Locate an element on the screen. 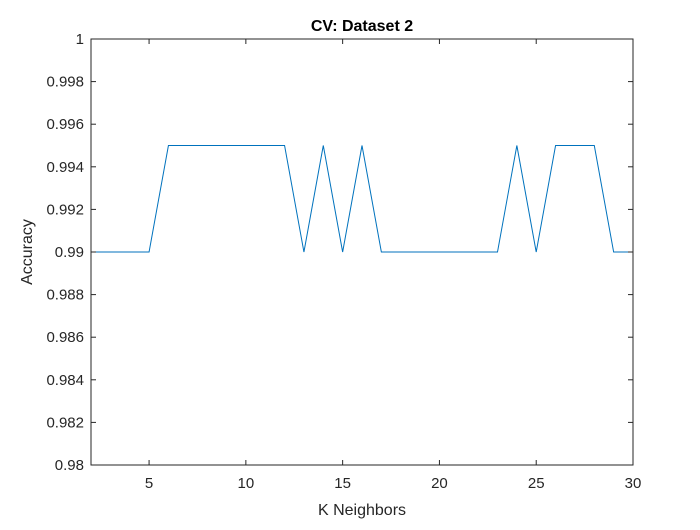  y-tick-label: 1 is located at coordinates (80, 39).